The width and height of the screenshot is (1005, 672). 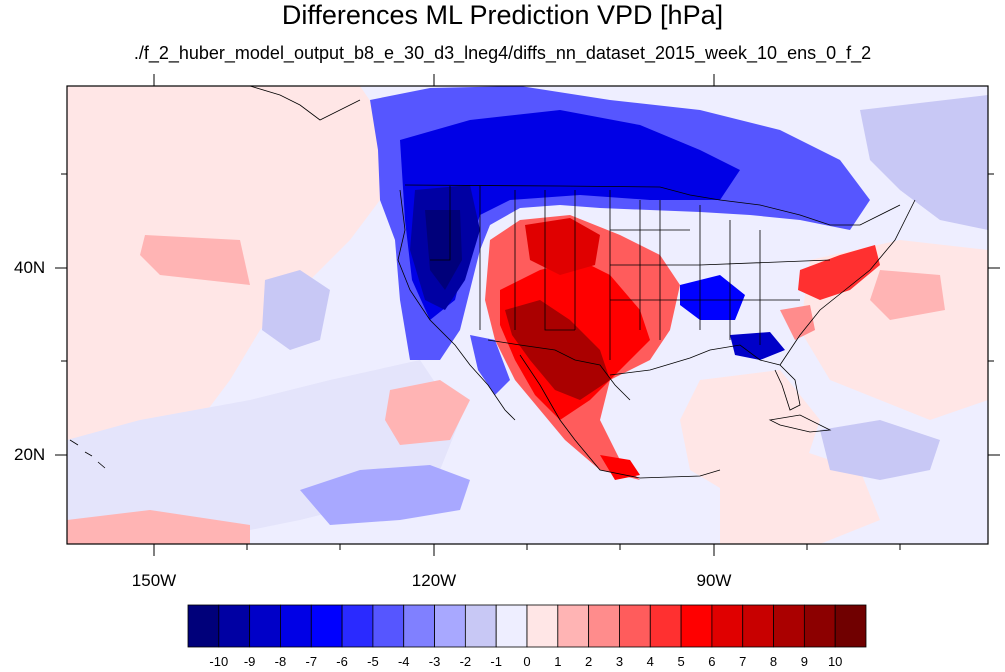 I want to click on us-canada-border, so click(x=652, y=205).